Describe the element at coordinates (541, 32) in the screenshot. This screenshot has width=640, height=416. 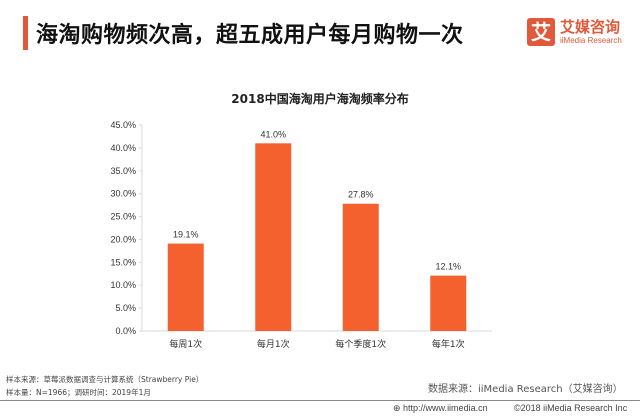
I see `logo-mark-icon: 艾` at that location.